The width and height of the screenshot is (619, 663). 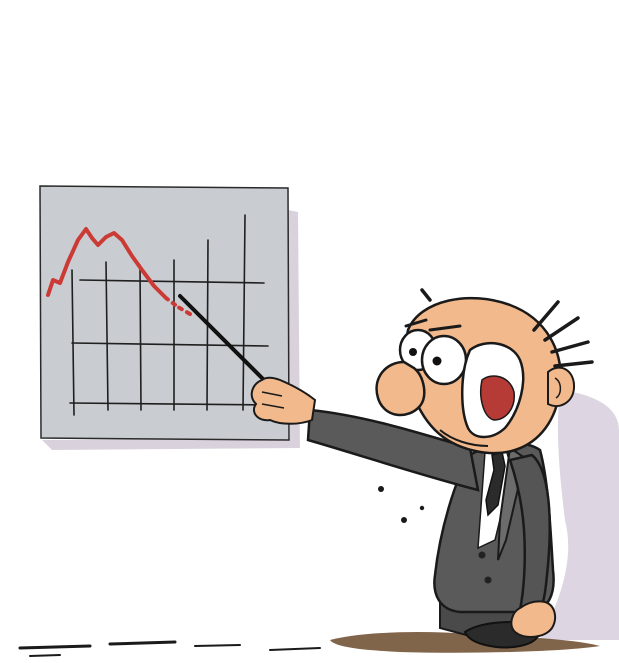 I want to click on pointer-stick-icon, so click(x=224, y=340).